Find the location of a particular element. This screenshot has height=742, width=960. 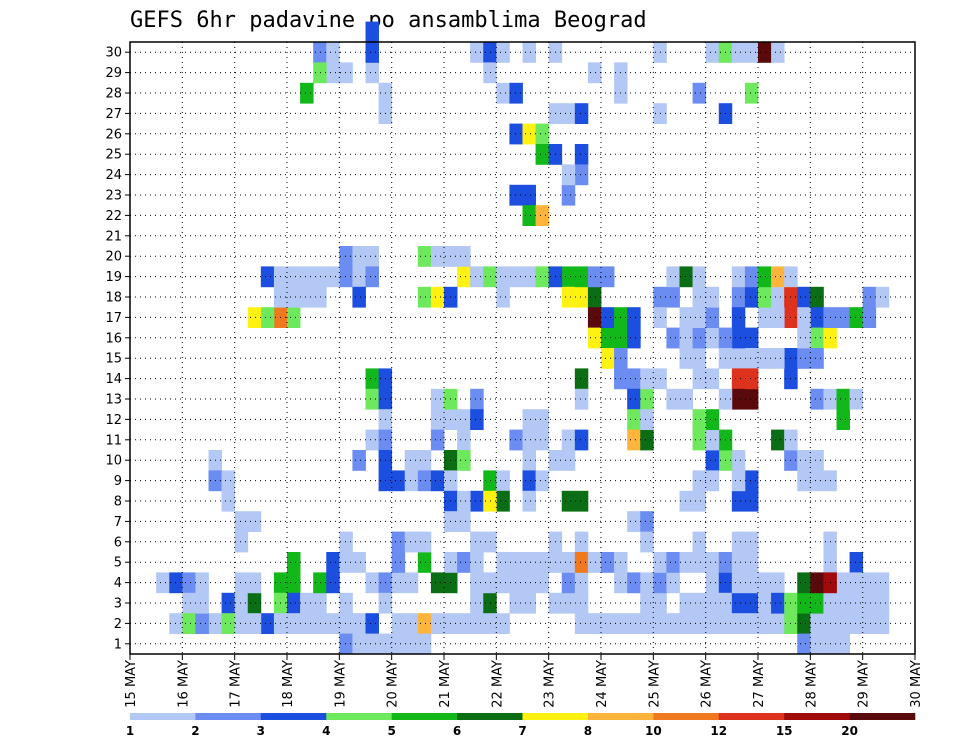

colorbar-label: 20 is located at coordinates (849, 731).